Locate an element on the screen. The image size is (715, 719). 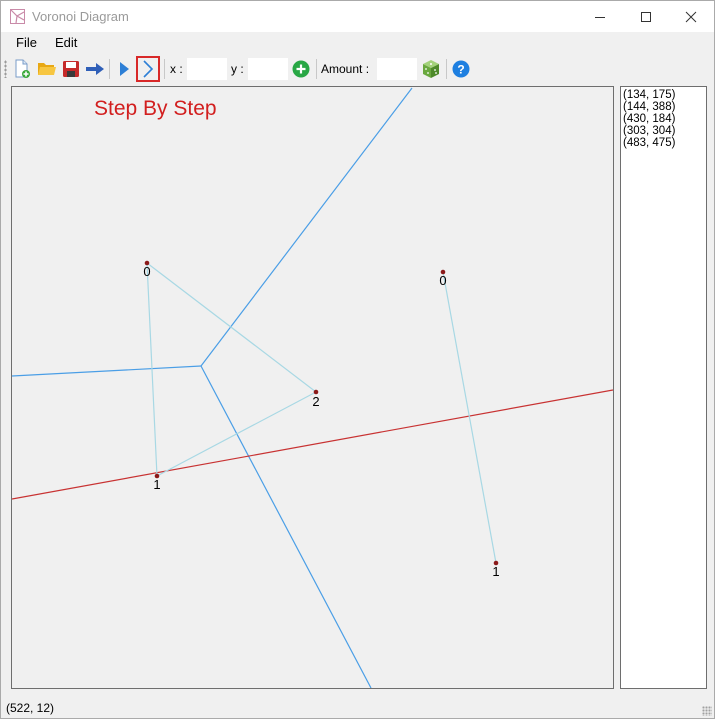
voronoi-app-icon is located at coordinates (17, 16).